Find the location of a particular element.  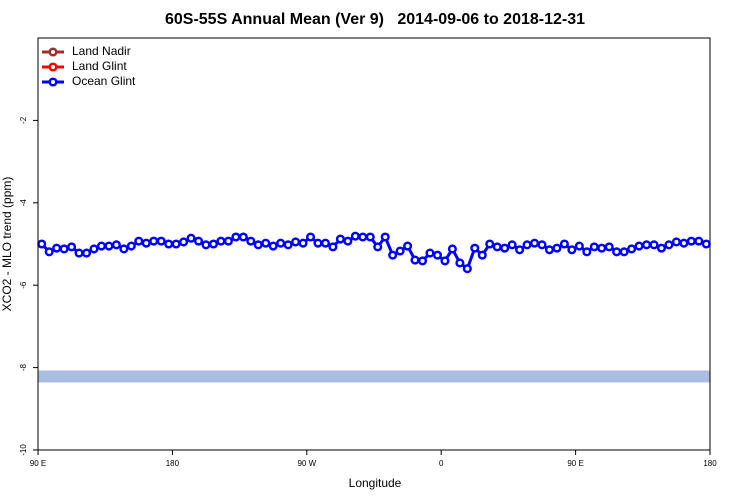

y-tick-label: -8 is located at coordinates (23, 367).